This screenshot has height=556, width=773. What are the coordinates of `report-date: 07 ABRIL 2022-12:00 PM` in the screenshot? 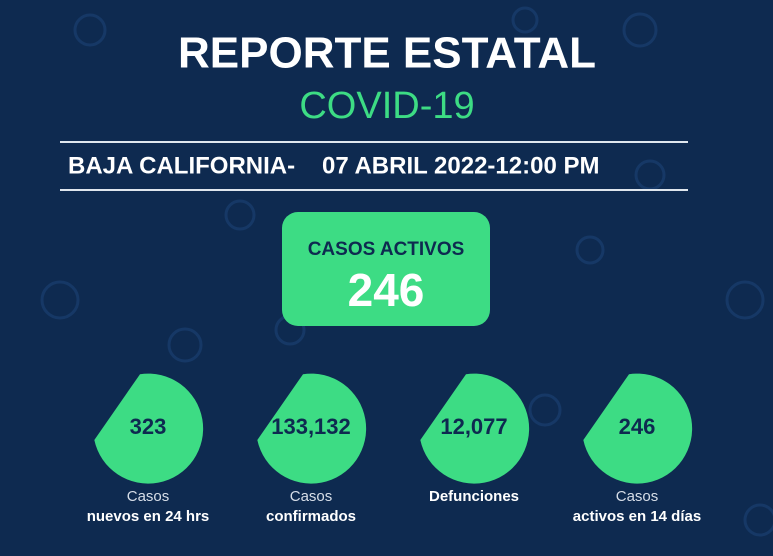 It's located at (460, 165).